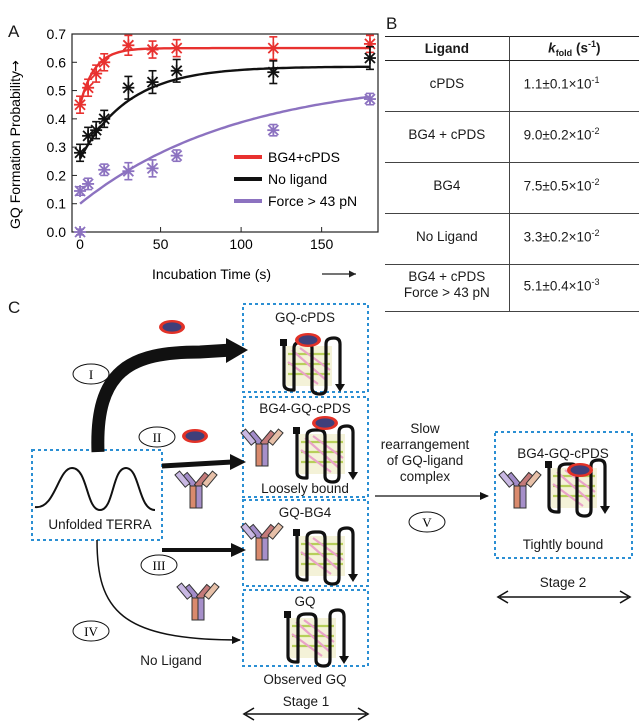 This screenshot has height=722, width=642. Describe the element at coordinates (574, 188) in the screenshot. I see `table-cell-kfold: 7.5±0.5×10-2` at that location.